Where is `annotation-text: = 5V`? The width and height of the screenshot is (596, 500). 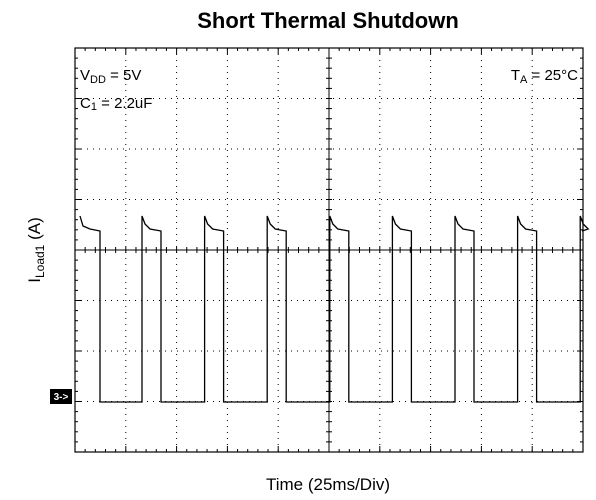
annotation-text: = 5V is located at coordinates (123, 75).